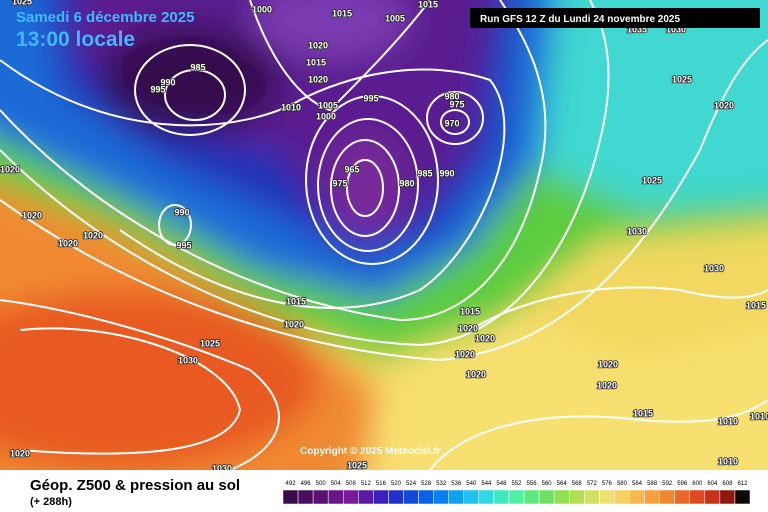 The width and height of the screenshot is (768, 512). Describe the element at coordinates (501, 484) in the screenshot. I see `legend-tick-label: 548` at that location.